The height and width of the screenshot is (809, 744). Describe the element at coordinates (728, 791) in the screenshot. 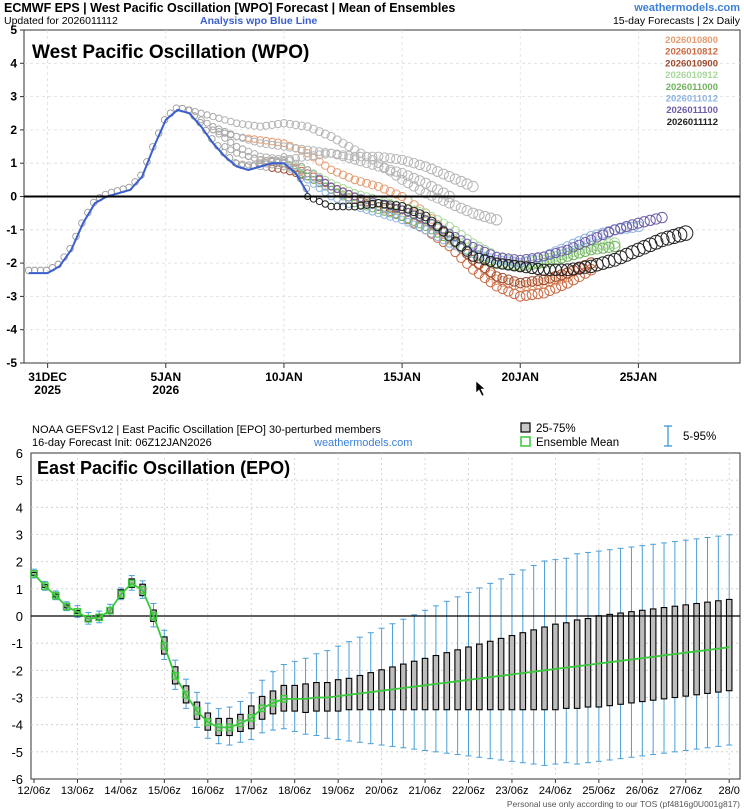

I see `epo-x-tick-label: 28/0` at that location.